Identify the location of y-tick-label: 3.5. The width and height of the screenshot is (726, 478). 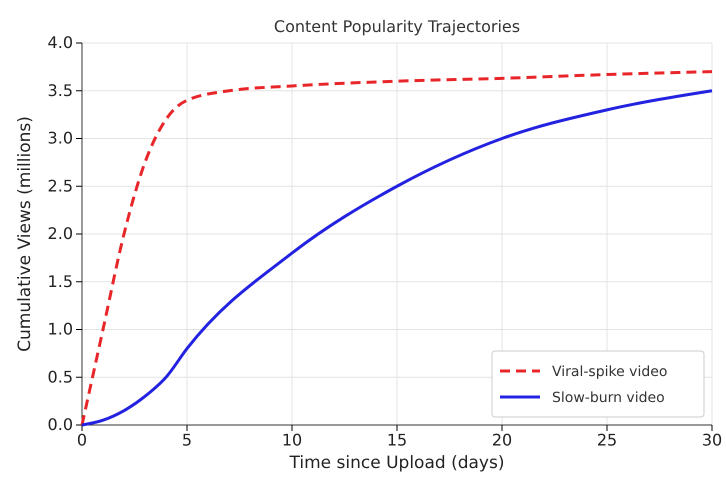
(60, 90).